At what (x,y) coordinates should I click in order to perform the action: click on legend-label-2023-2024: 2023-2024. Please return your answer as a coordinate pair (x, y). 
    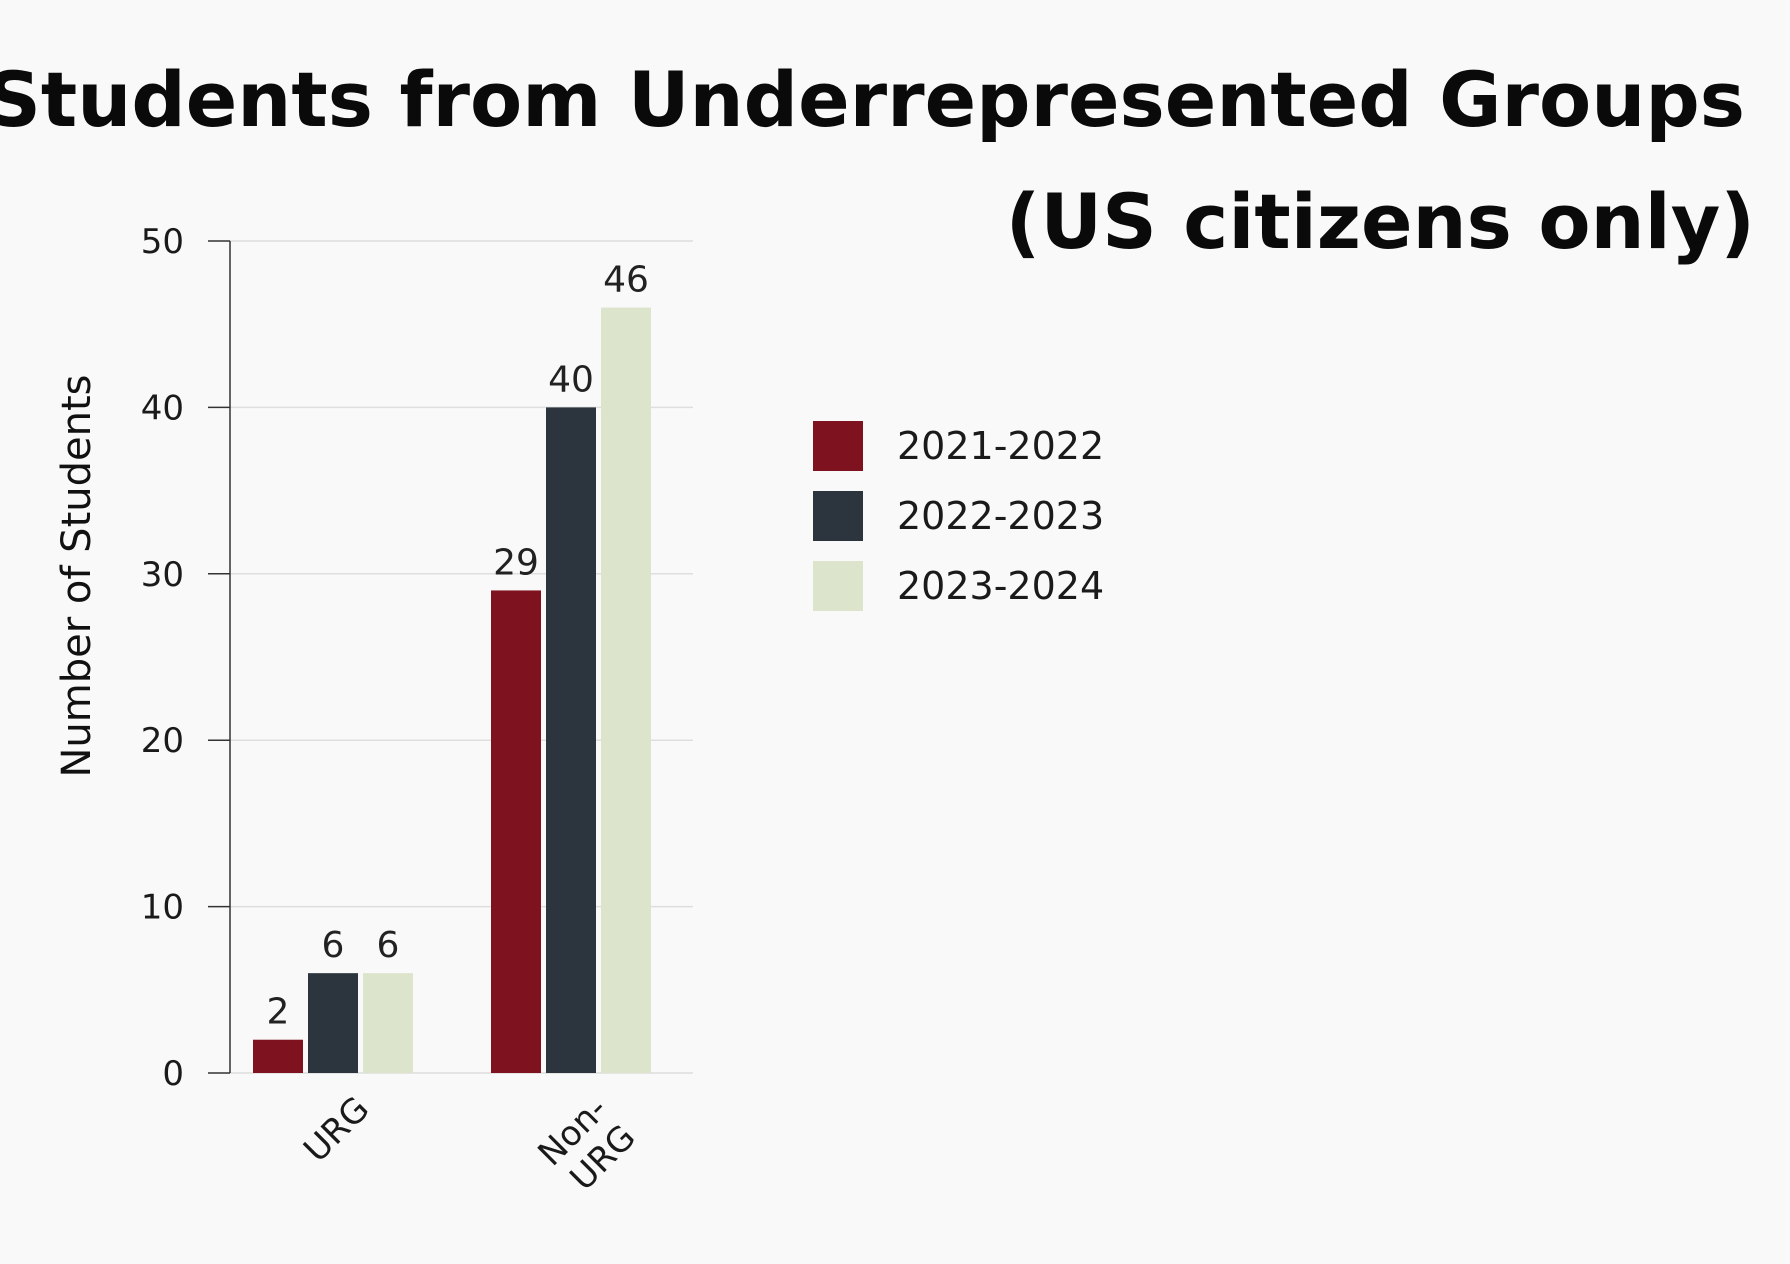
    Looking at the image, I should click on (1000, 586).